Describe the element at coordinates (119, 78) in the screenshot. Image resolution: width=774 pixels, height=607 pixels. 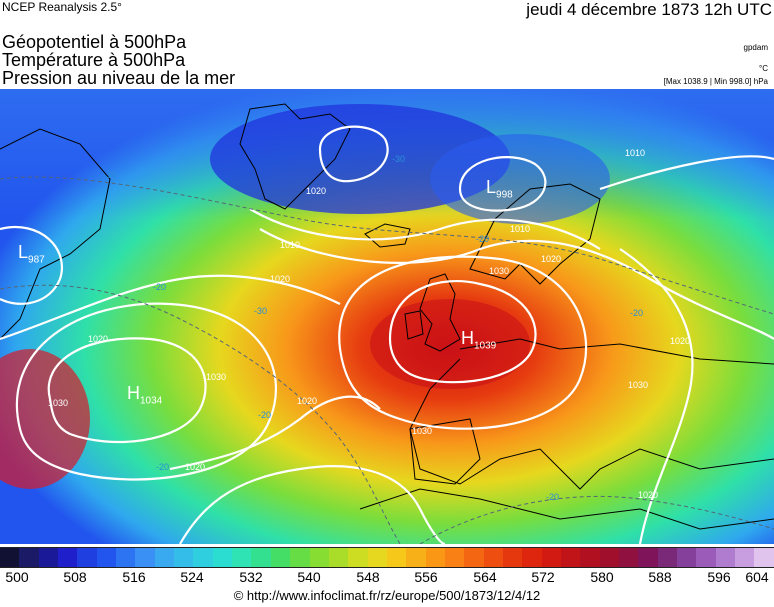
I see `title-pressure: Pression au niveau de la mer` at that location.